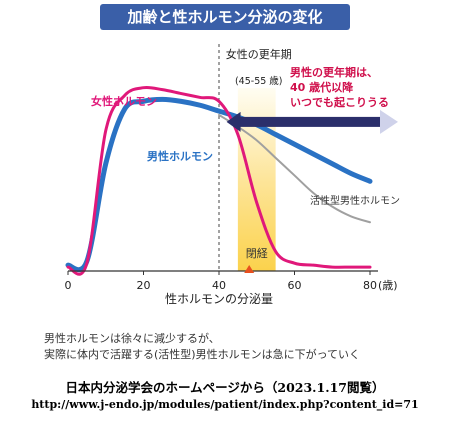 Image resolution: width=450 pixels, height=421 pixels. I want to click on x-axis-label: 性ホルモンの分泌量, so click(219, 299).